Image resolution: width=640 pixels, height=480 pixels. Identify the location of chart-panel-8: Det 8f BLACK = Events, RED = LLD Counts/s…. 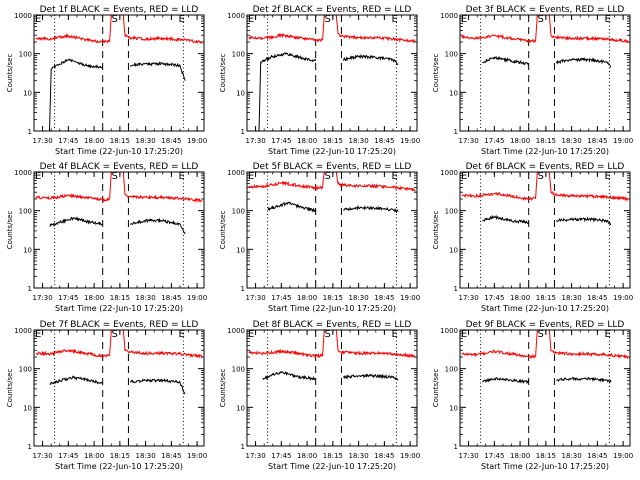
(319, 395).